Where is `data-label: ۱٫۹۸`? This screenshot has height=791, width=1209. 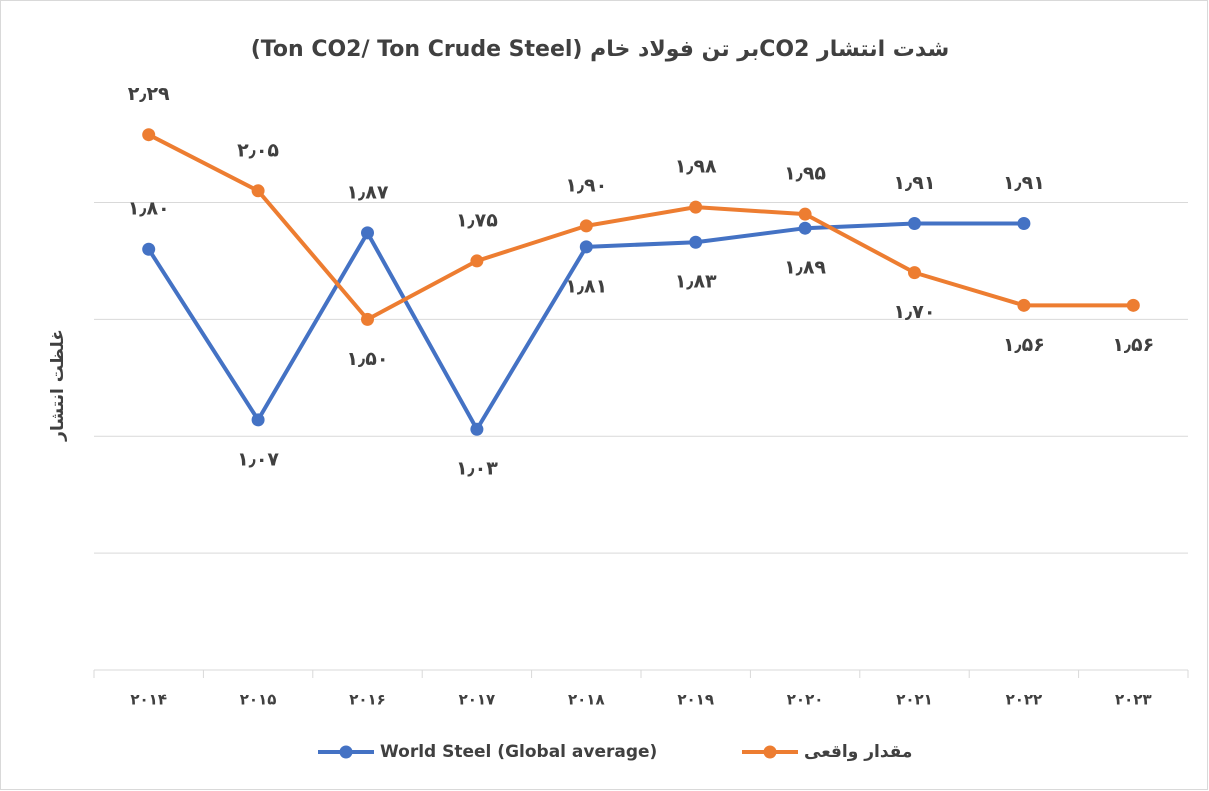 data-label: ۱٫۹۸ is located at coordinates (696, 167).